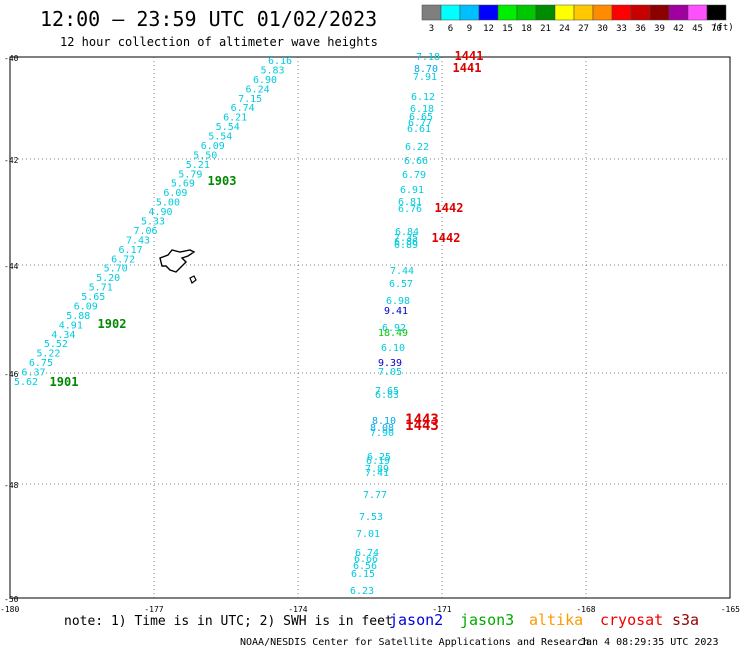 Image resolution: width=740 pixels, height=650 pixels. I want to click on swh-value: 7.77, so click(375, 495).